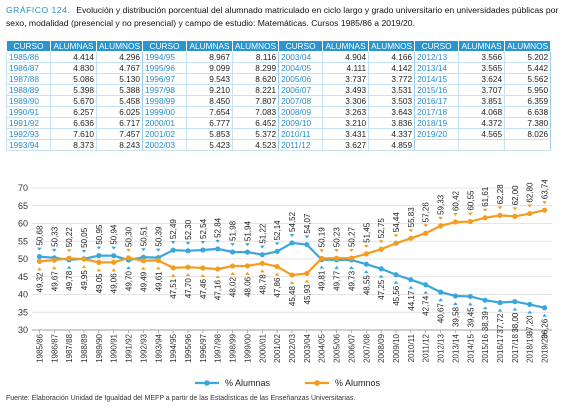 The image size is (567, 410). What do you see at coordinates (203, 288) in the screenshot?
I see `data-label: 47,46` at bounding box center [203, 288].